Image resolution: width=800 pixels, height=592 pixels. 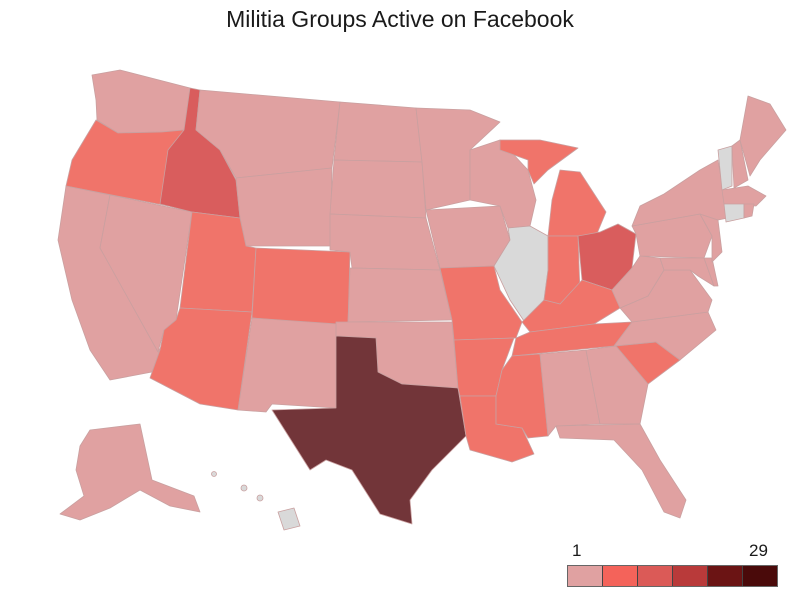 What do you see at coordinates (400, 19) in the screenshot?
I see `map-title: Militia Groups Active on Facebook` at bounding box center [400, 19].